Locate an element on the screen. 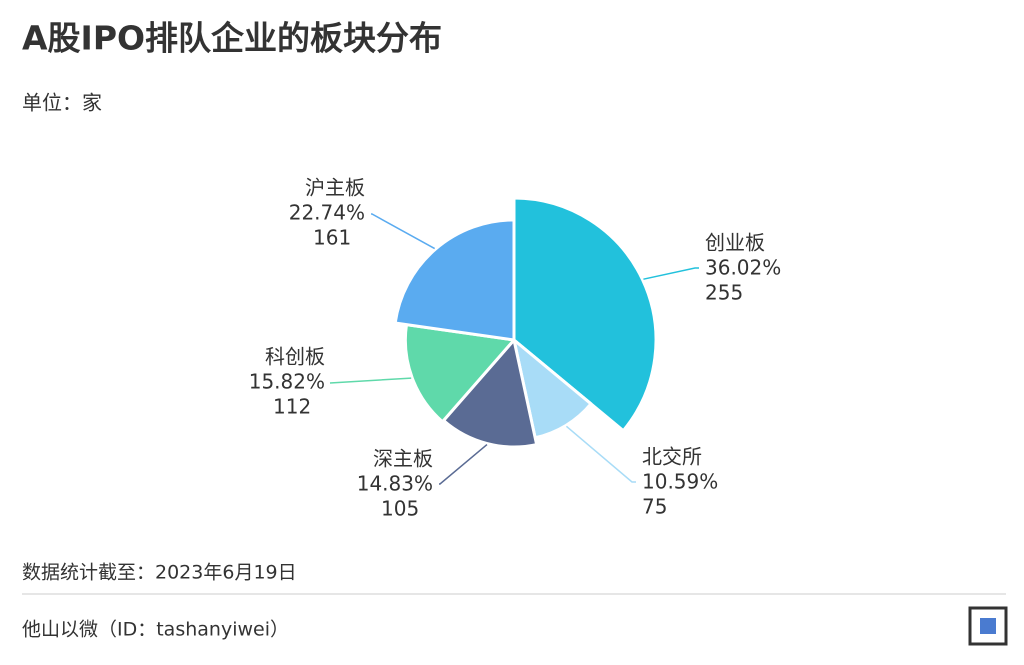 The height and width of the screenshot is (665, 1024). value-label: 105 is located at coordinates (400, 509).